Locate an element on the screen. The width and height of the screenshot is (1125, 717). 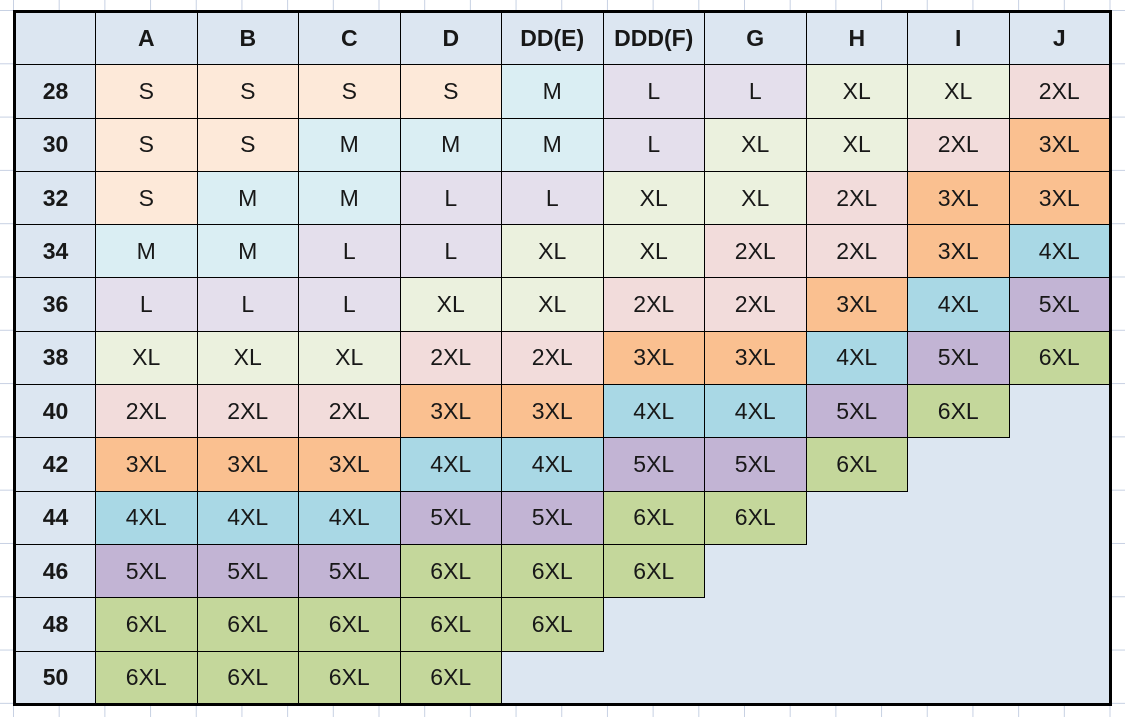
size-cell-30-i: 2XL is located at coordinates (958, 144).